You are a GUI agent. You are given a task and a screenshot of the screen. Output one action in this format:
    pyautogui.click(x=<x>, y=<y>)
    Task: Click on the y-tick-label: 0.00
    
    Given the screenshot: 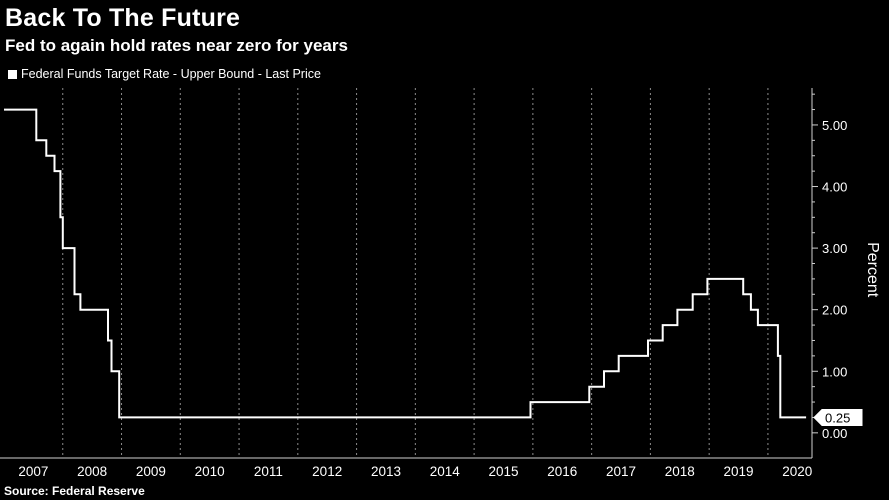 What is the action you would take?
    pyautogui.click(x=834, y=433)
    